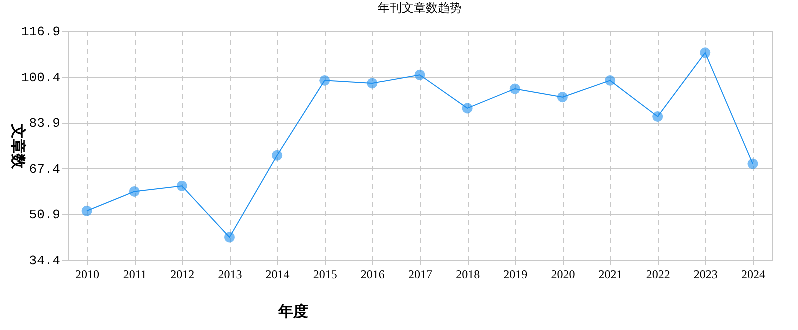 Image resolution: width=798 pixels, height=330 pixels. What do you see at coordinates (325, 275) in the screenshot?
I see `x-tick-label: 2015` at bounding box center [325, 275].